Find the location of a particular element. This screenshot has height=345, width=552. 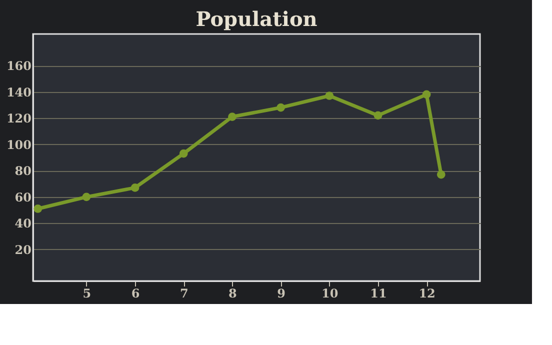

x-tick-label: 10 is located at coordinates (330, 293).